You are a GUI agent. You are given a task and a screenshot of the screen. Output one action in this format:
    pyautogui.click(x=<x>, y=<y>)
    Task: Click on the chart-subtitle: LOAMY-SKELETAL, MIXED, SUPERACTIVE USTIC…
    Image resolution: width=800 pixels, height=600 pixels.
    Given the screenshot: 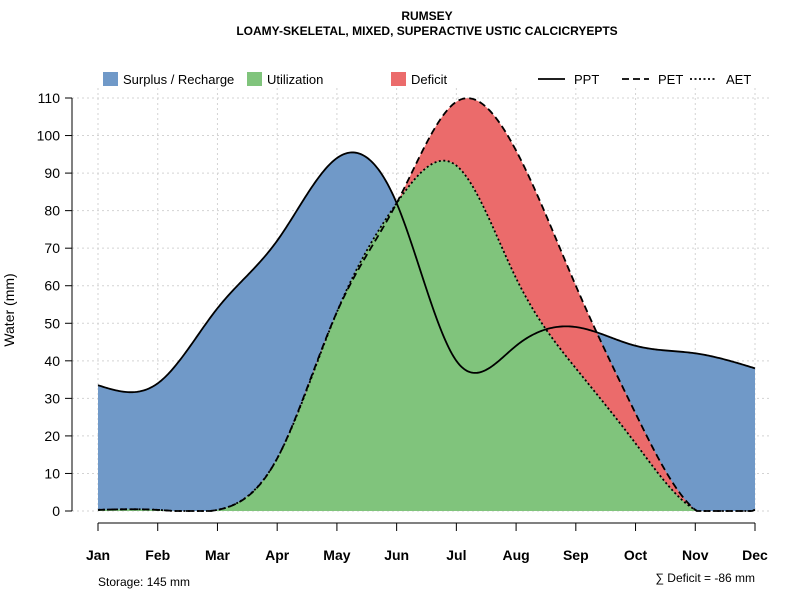 What is the action you would take?
    pyautogui.click(x=426, y=31)
    